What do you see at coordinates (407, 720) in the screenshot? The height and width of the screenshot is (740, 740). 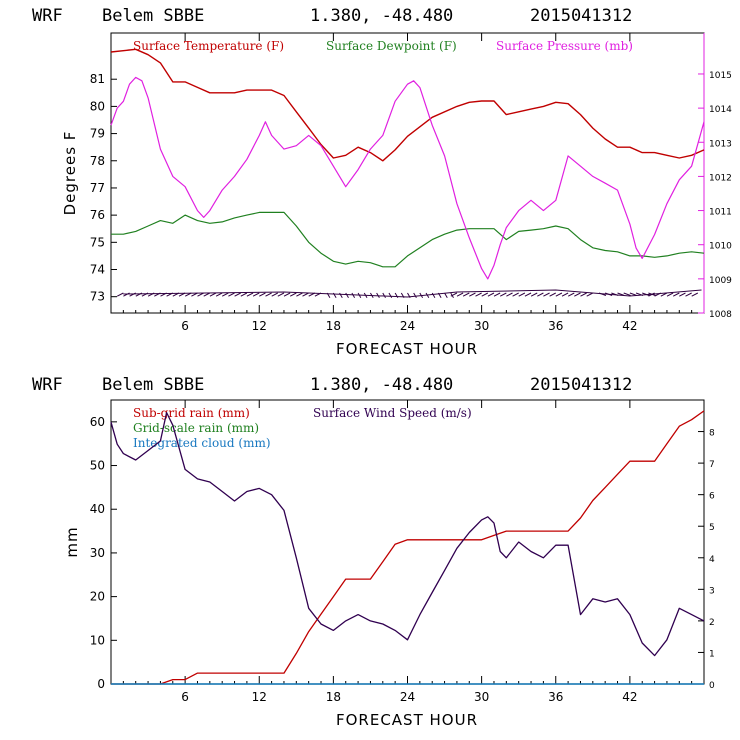 I see `bottom-x-axis-label: FORECAST HOUR` at bounding box center [407, 720].